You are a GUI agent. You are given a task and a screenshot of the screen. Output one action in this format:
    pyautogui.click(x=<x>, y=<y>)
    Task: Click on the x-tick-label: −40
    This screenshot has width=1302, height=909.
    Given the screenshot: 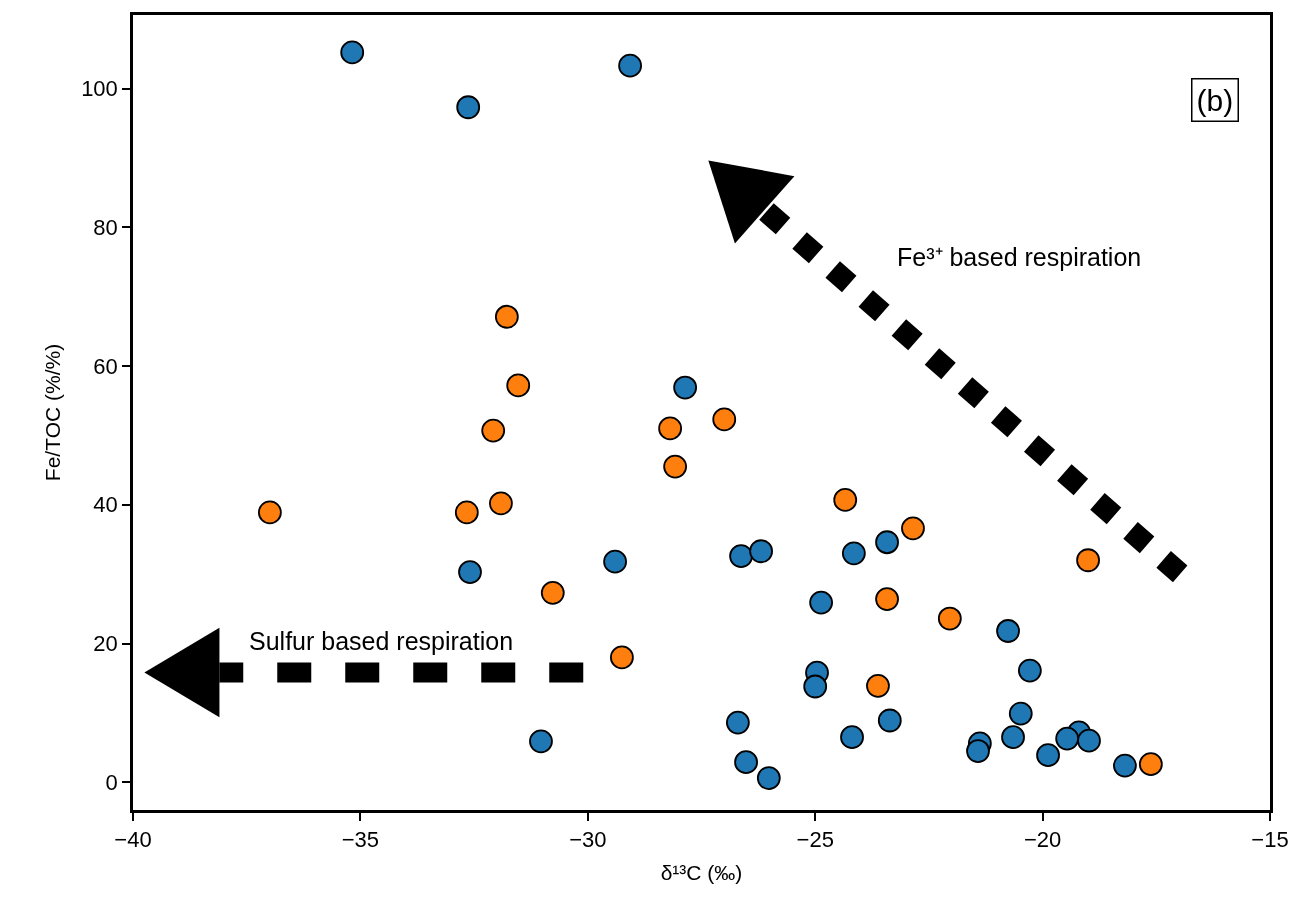 What is the action you would take?
    pyautogui.click(x=133, y=840)
    